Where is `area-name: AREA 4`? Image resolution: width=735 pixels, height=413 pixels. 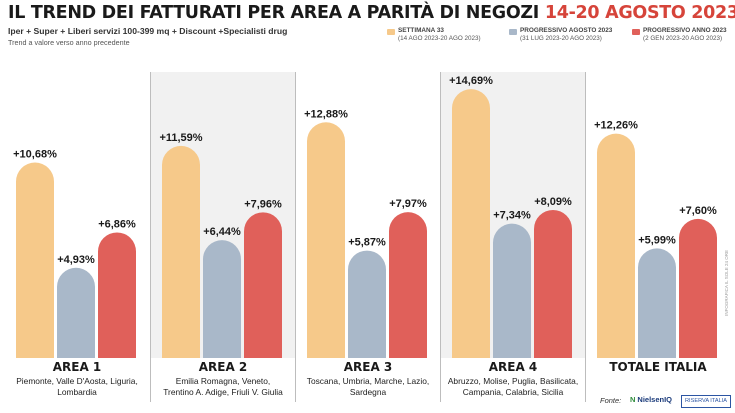 area-name: AREA 4 is located at coordinates (513, 367).